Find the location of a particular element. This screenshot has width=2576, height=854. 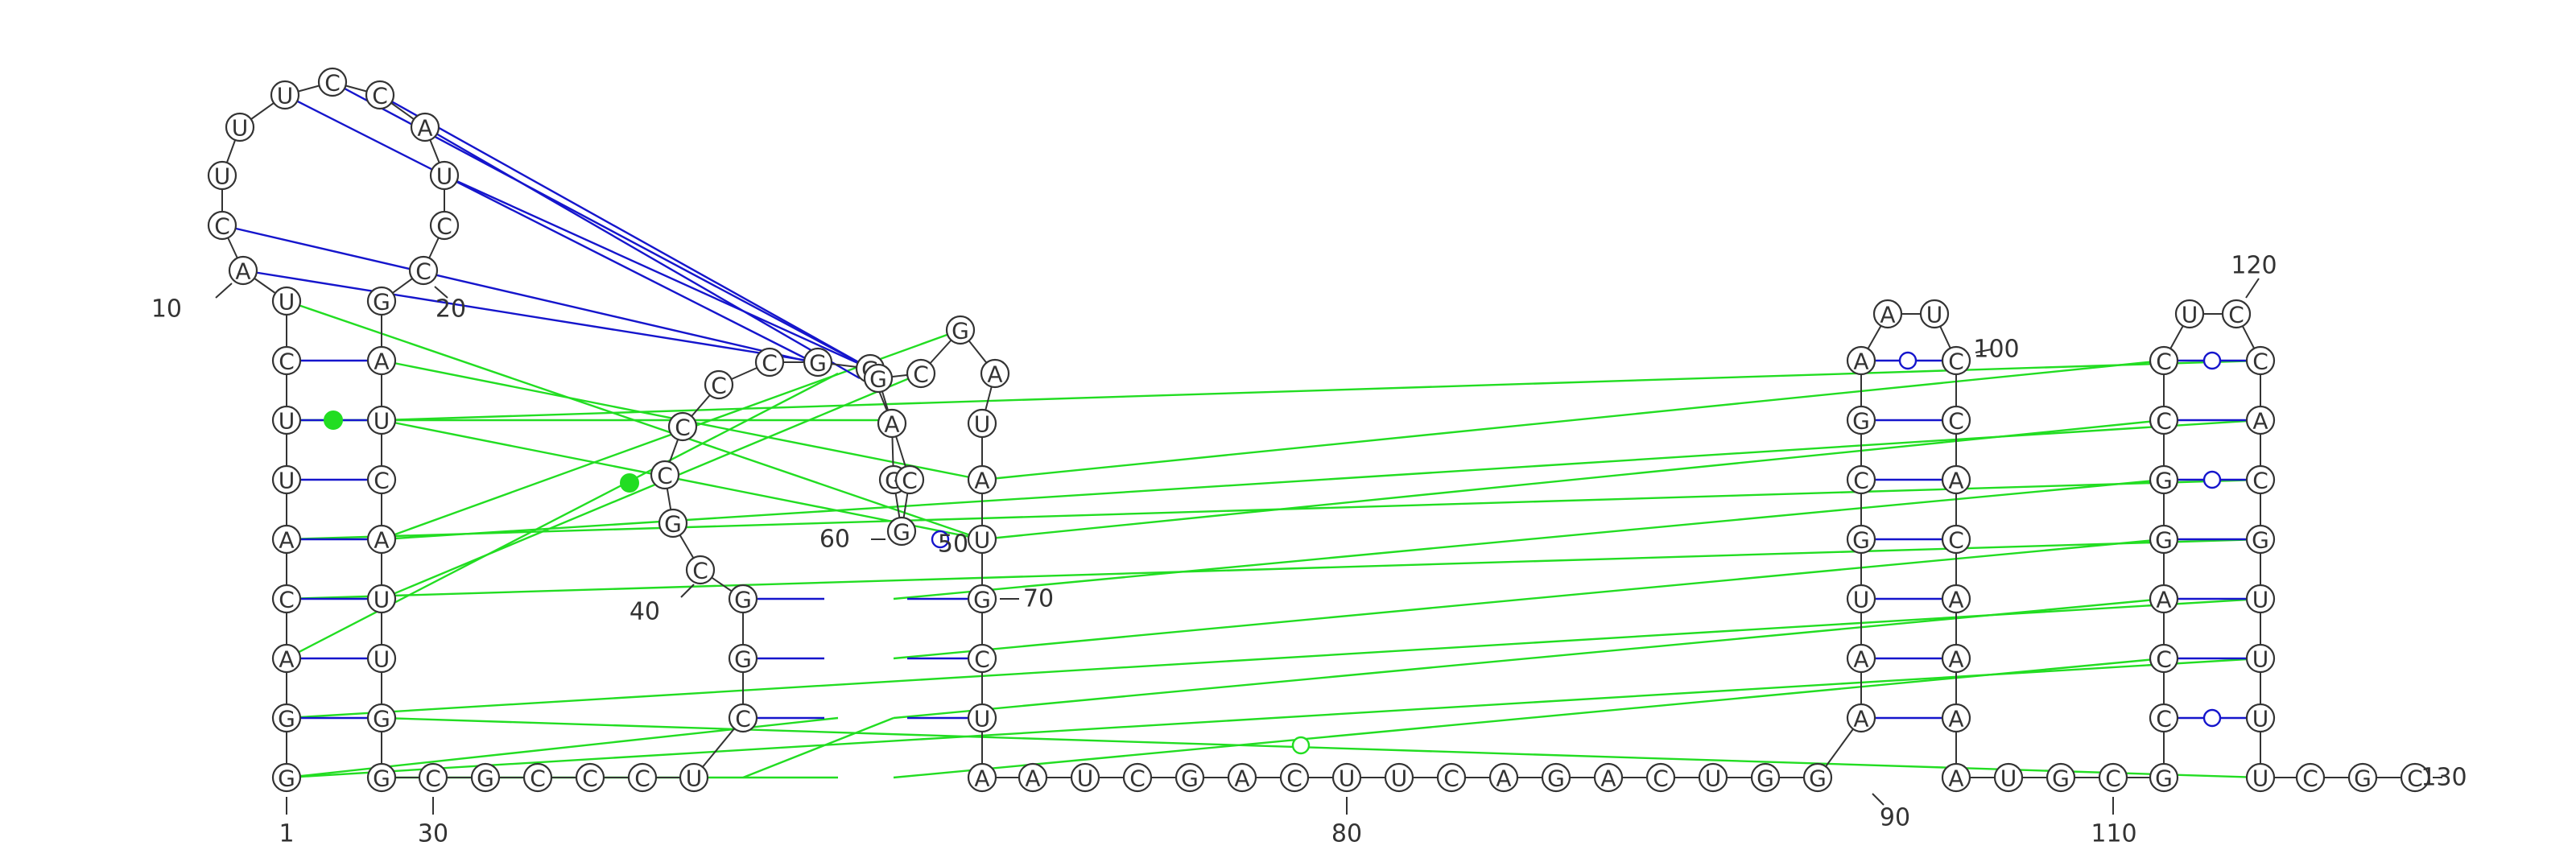

position-number: 100 is located at coordinates (1996, 350).